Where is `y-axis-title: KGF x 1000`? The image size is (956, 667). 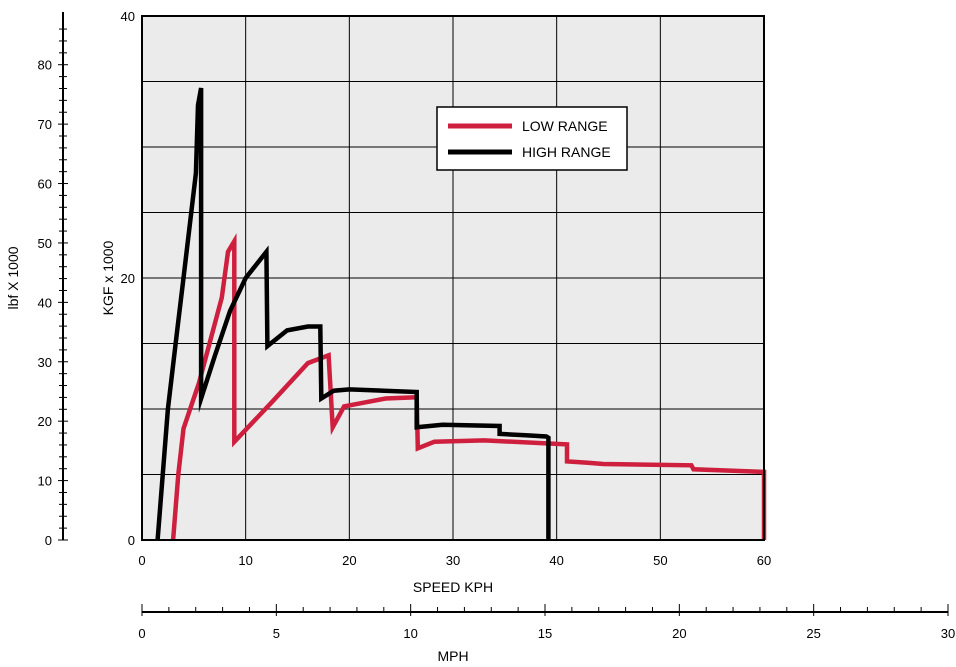
y-axis-title: KGF x 1000 is located at coordinates (108, 277).